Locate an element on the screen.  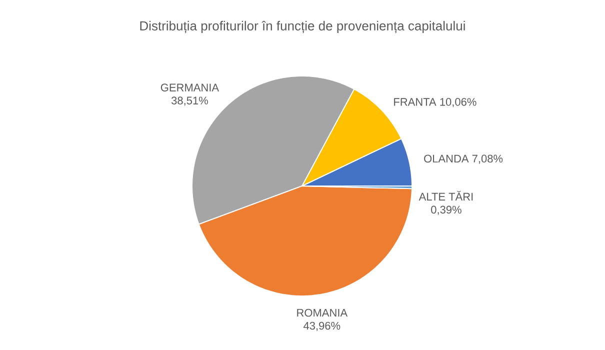
slice-label: GERMANIA is located at coordinates (190, 88).